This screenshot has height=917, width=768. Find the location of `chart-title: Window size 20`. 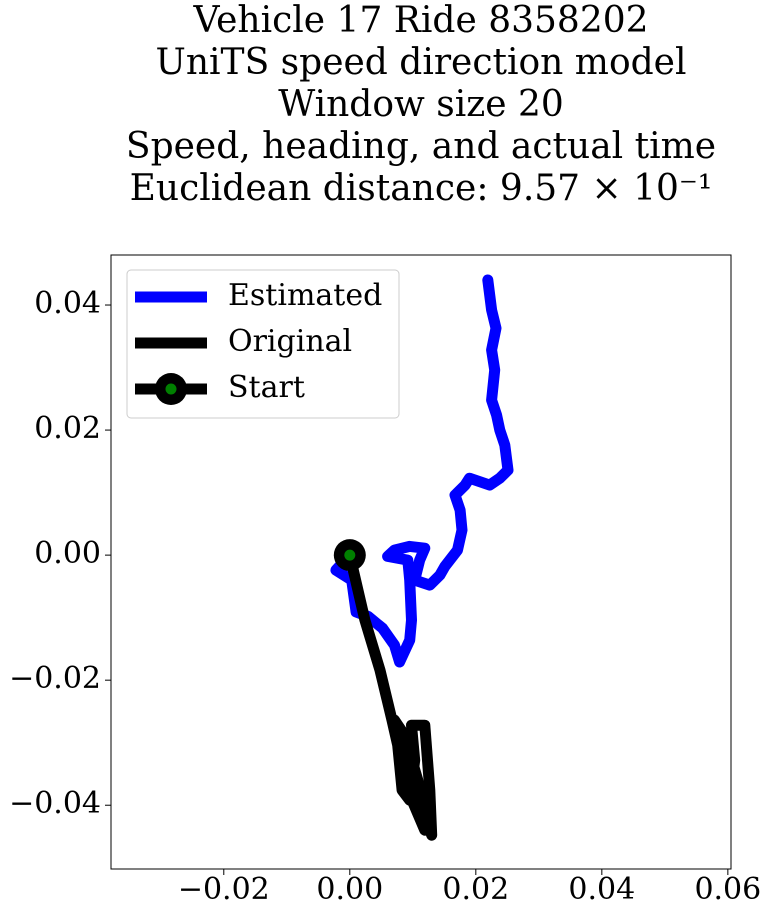

chart-title: Window size 20 is located at coordinates (421, 104).